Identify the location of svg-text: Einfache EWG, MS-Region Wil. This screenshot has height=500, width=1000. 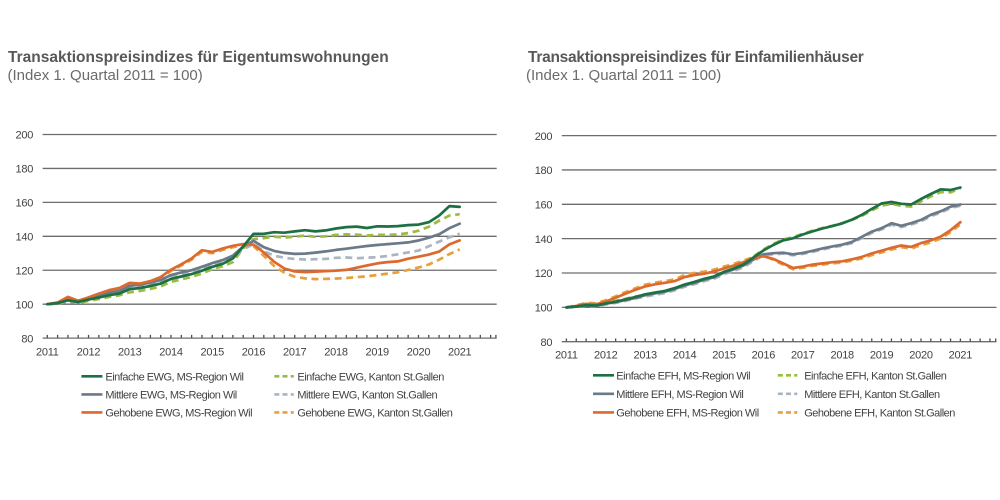
(174, 378).